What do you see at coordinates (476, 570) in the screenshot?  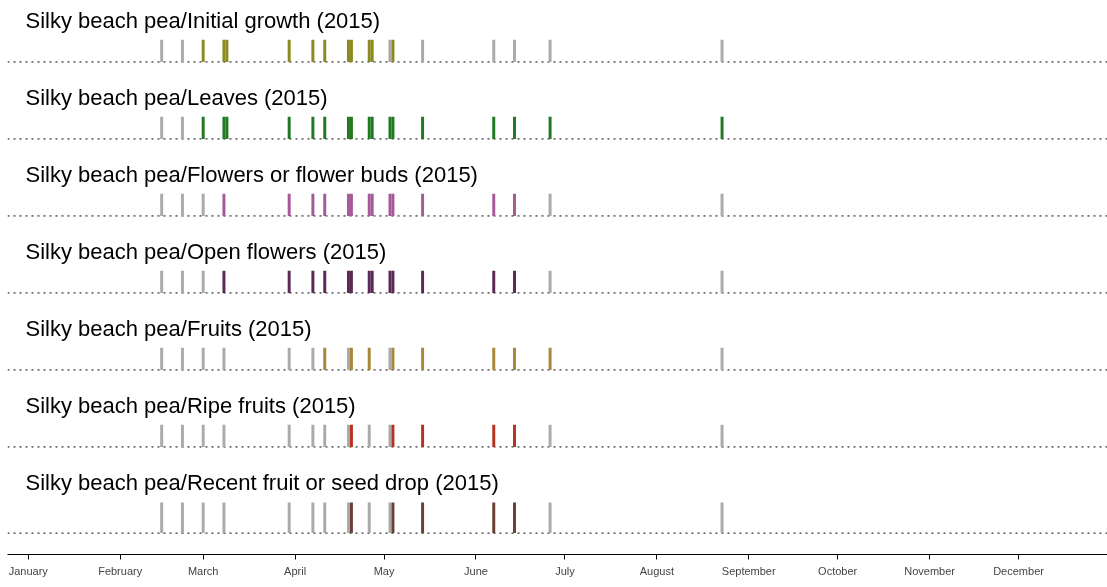 I see `x-tick-label: June` at bounding box center [476, 570].